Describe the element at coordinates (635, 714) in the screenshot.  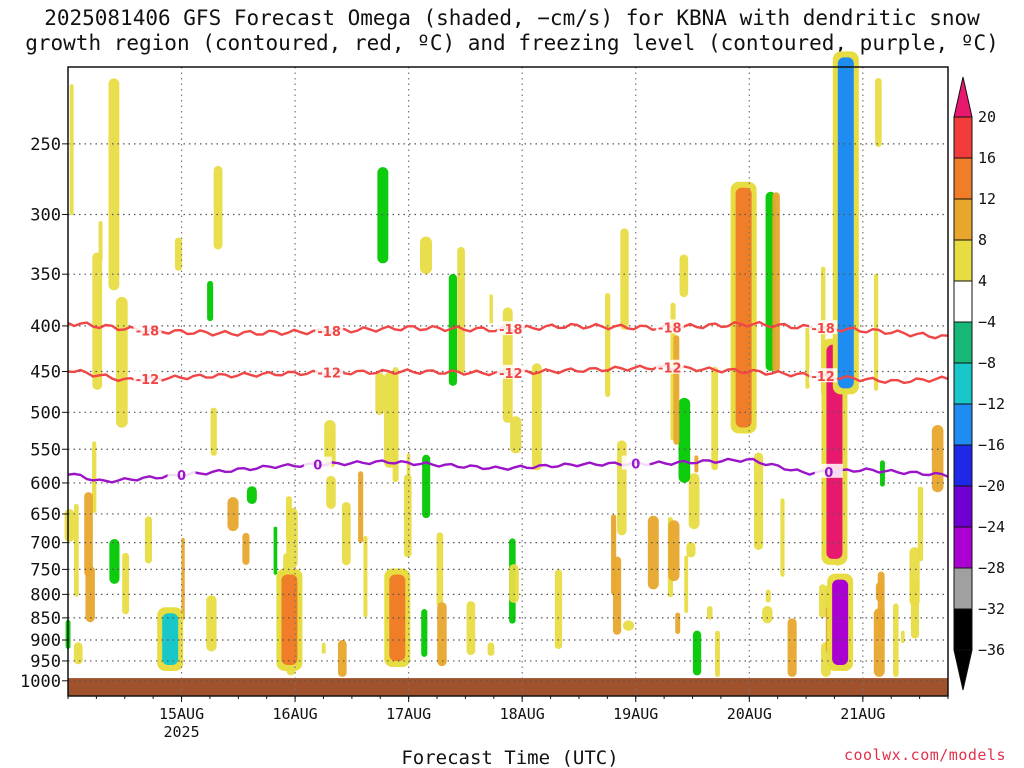
I see `x-tick-label: 19AUG` at that location.